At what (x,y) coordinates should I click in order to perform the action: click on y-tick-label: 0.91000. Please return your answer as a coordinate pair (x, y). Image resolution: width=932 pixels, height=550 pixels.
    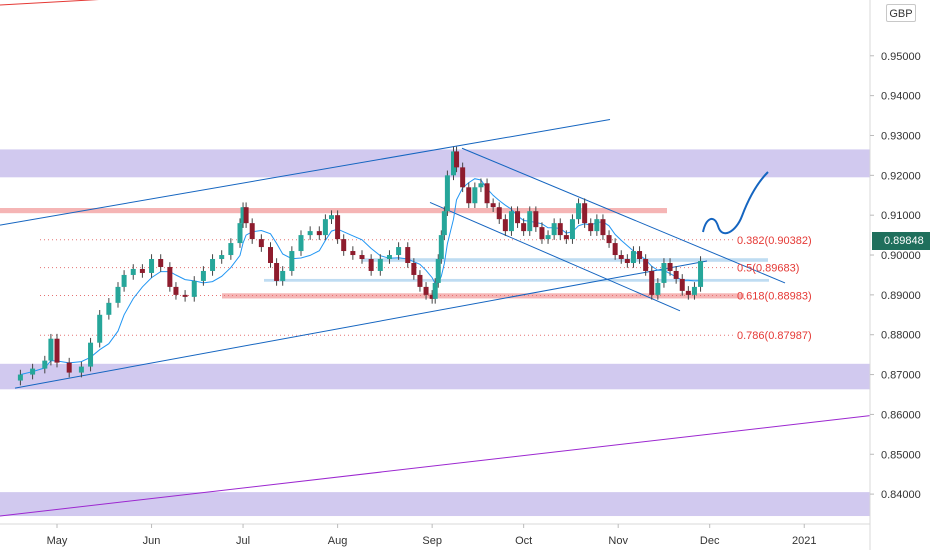
    Looking at the image, I should click on (901, 216).